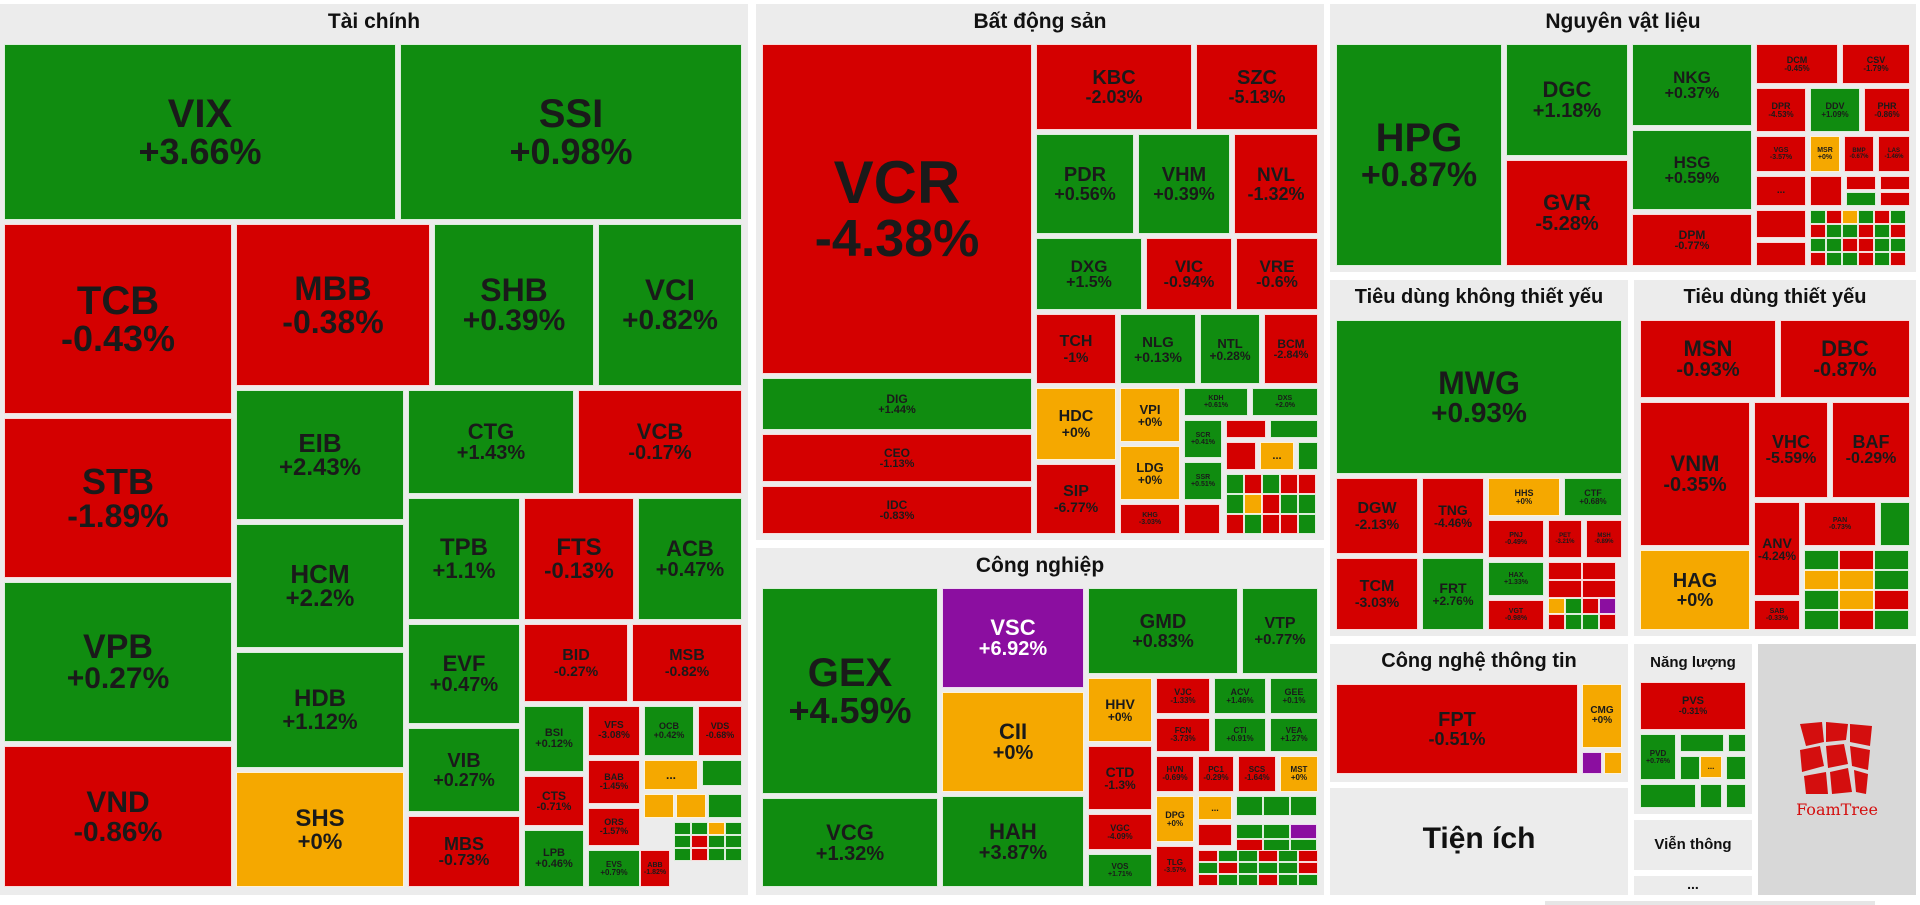 Image resolution: width=1920 pixels, height=905 pixels. What do you see at coordinates (1887, 110) in the screenshot?
I see `stock-tile-phr: PHR -0.86%` at bounding box center [1887, 110].